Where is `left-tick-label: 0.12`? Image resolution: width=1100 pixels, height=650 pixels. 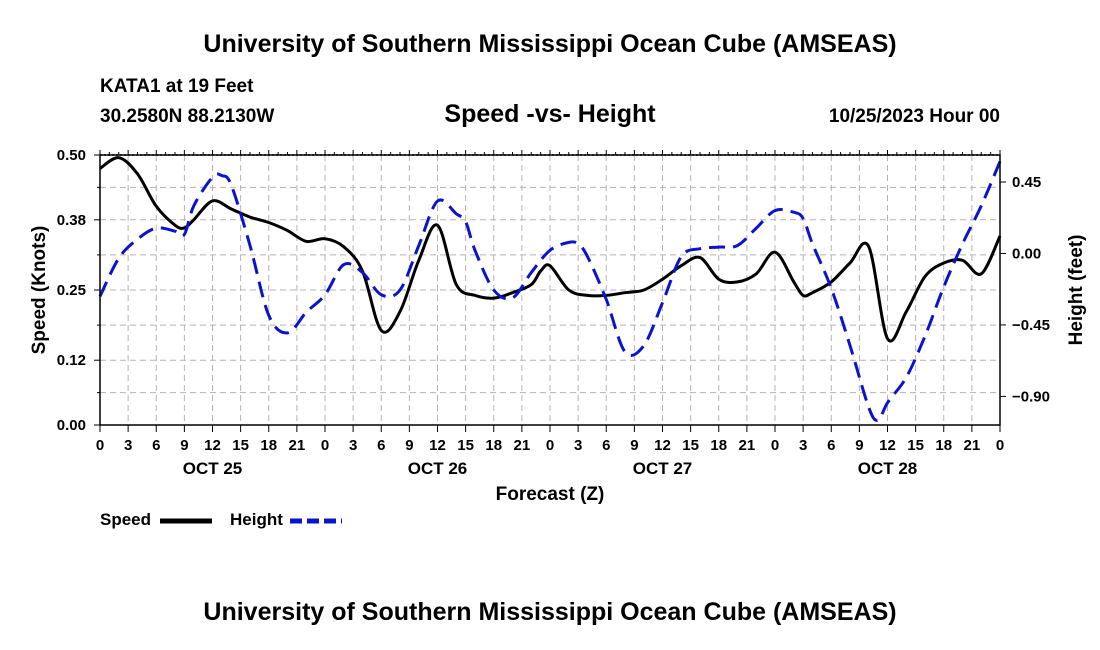
left-tick-label: 0.12 is located at coordinates (71, 360).